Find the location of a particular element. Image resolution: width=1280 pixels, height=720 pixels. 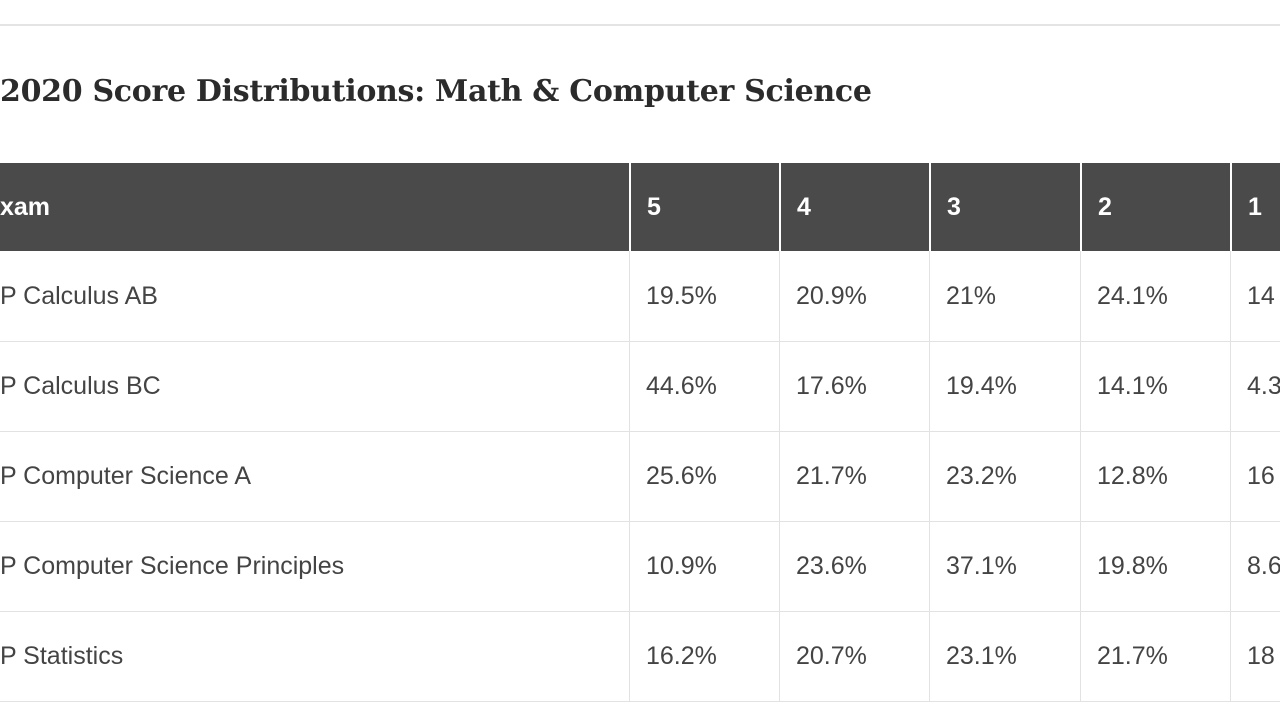

score-cell: 4.3 is located at coordinates (1255, 386).